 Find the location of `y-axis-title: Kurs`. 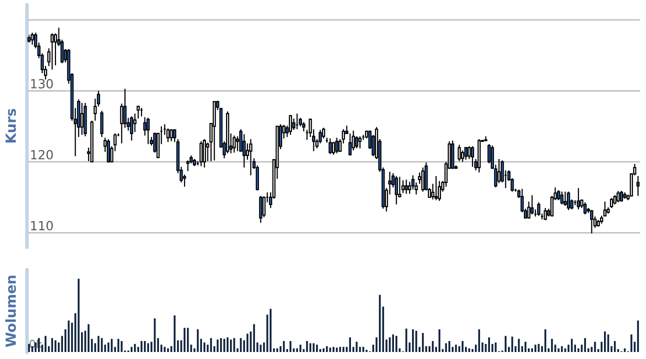

y-axis-title: Kurs is located at coordinates (11, 125).